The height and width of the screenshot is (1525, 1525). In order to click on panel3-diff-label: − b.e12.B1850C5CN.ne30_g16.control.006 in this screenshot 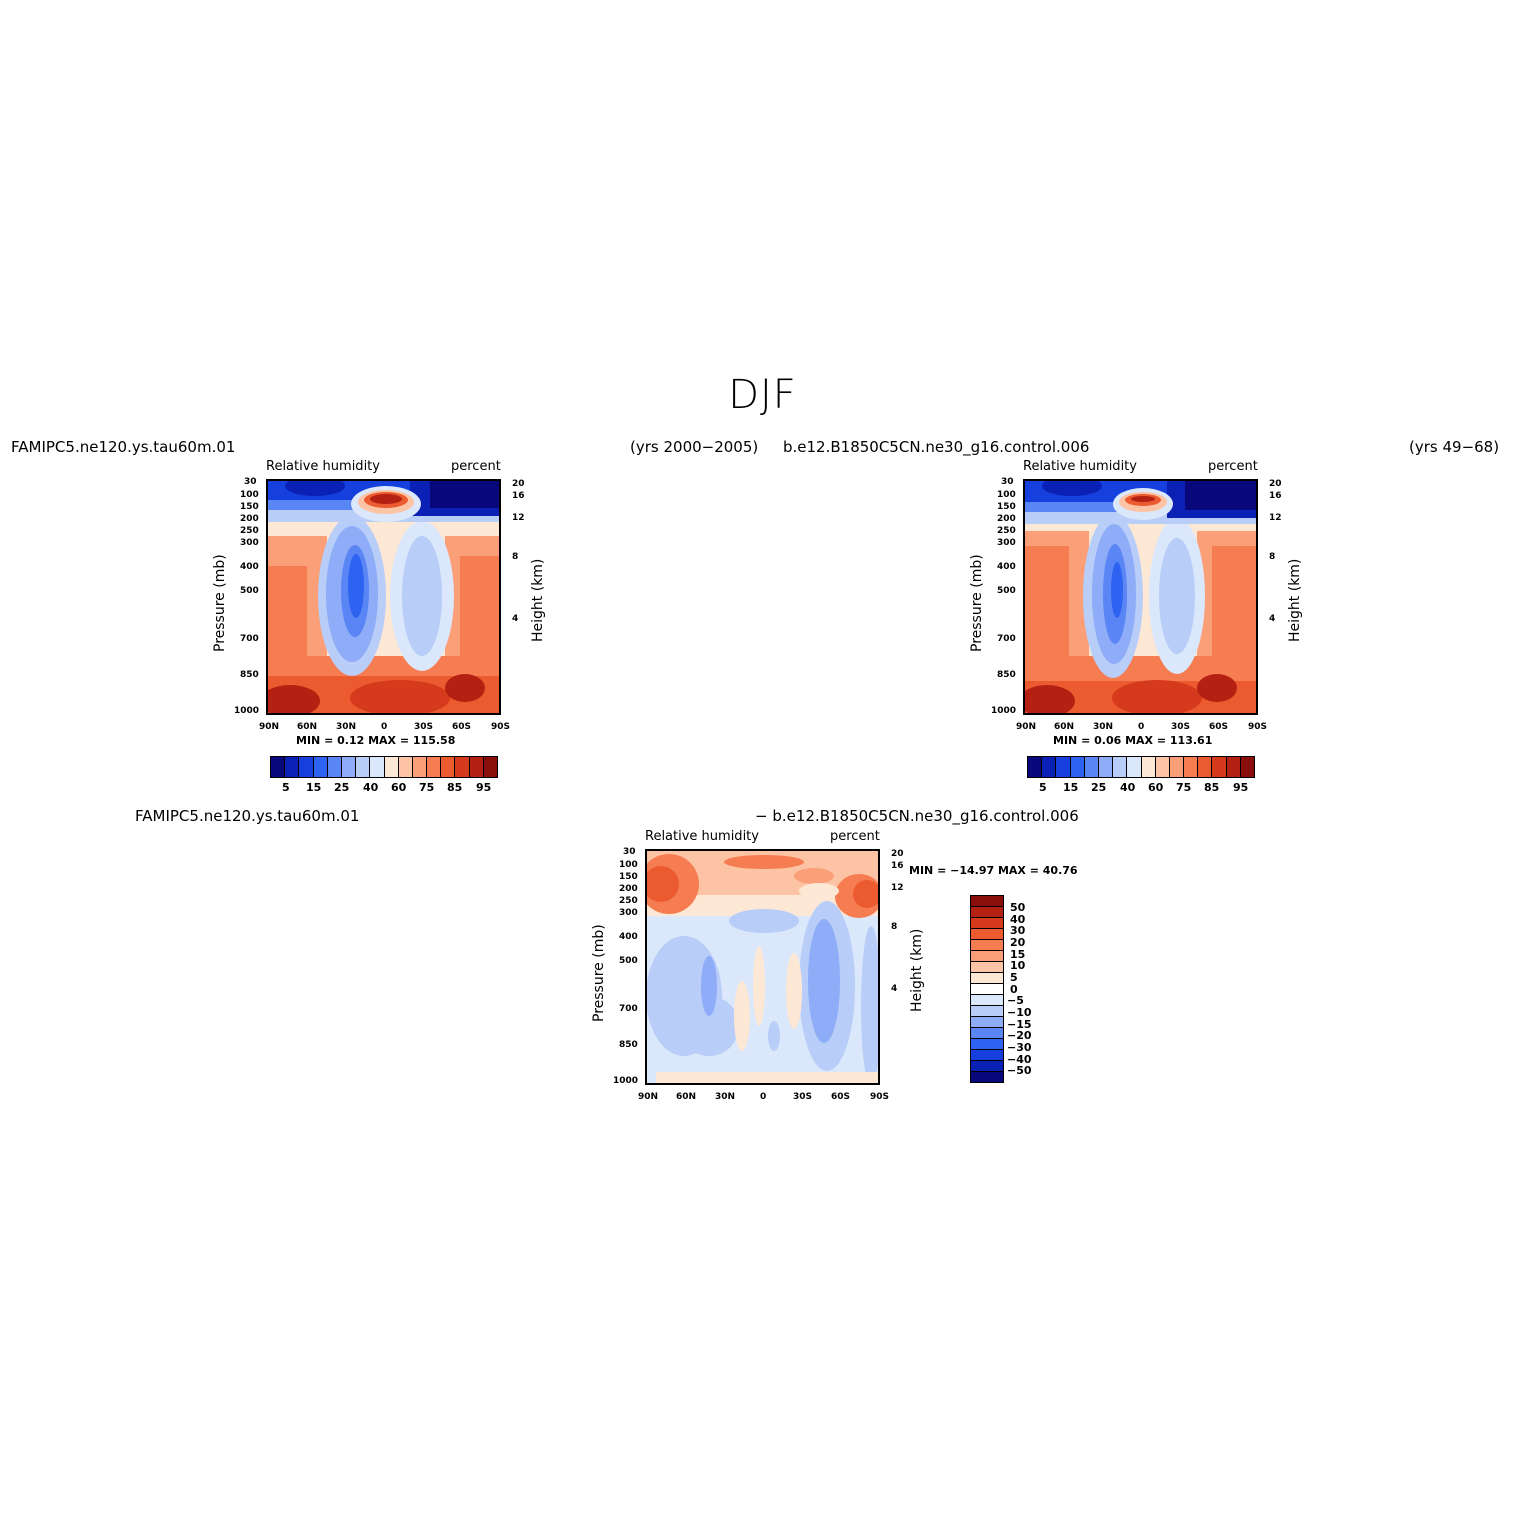, I will do `click(917, 816)`.